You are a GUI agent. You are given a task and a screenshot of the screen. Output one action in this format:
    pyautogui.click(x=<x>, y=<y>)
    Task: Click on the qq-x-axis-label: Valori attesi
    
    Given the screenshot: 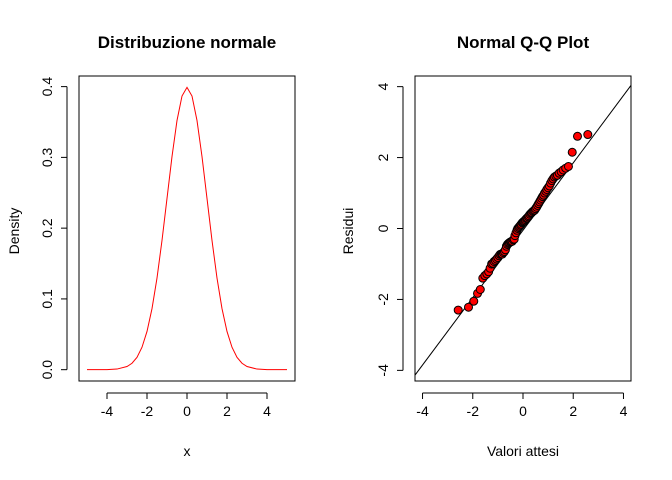 What is the action you would take?
    pyautogui.click(x=523, y=451)
    